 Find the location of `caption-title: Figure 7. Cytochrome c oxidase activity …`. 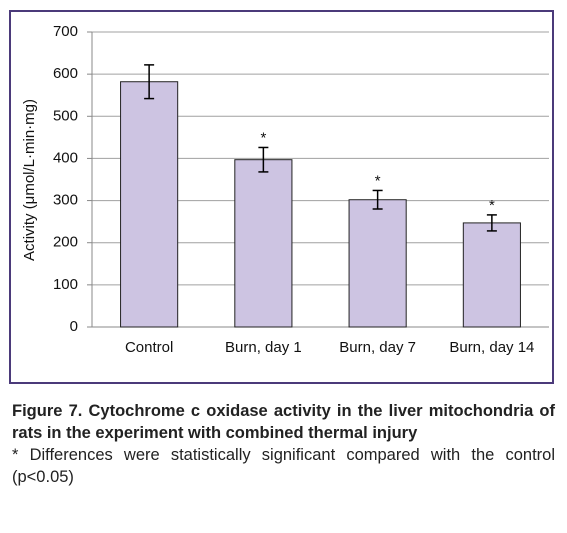

caption-title: Figure 7. Cytochrome c oxidase activity … is located at coordinates (283, 422).